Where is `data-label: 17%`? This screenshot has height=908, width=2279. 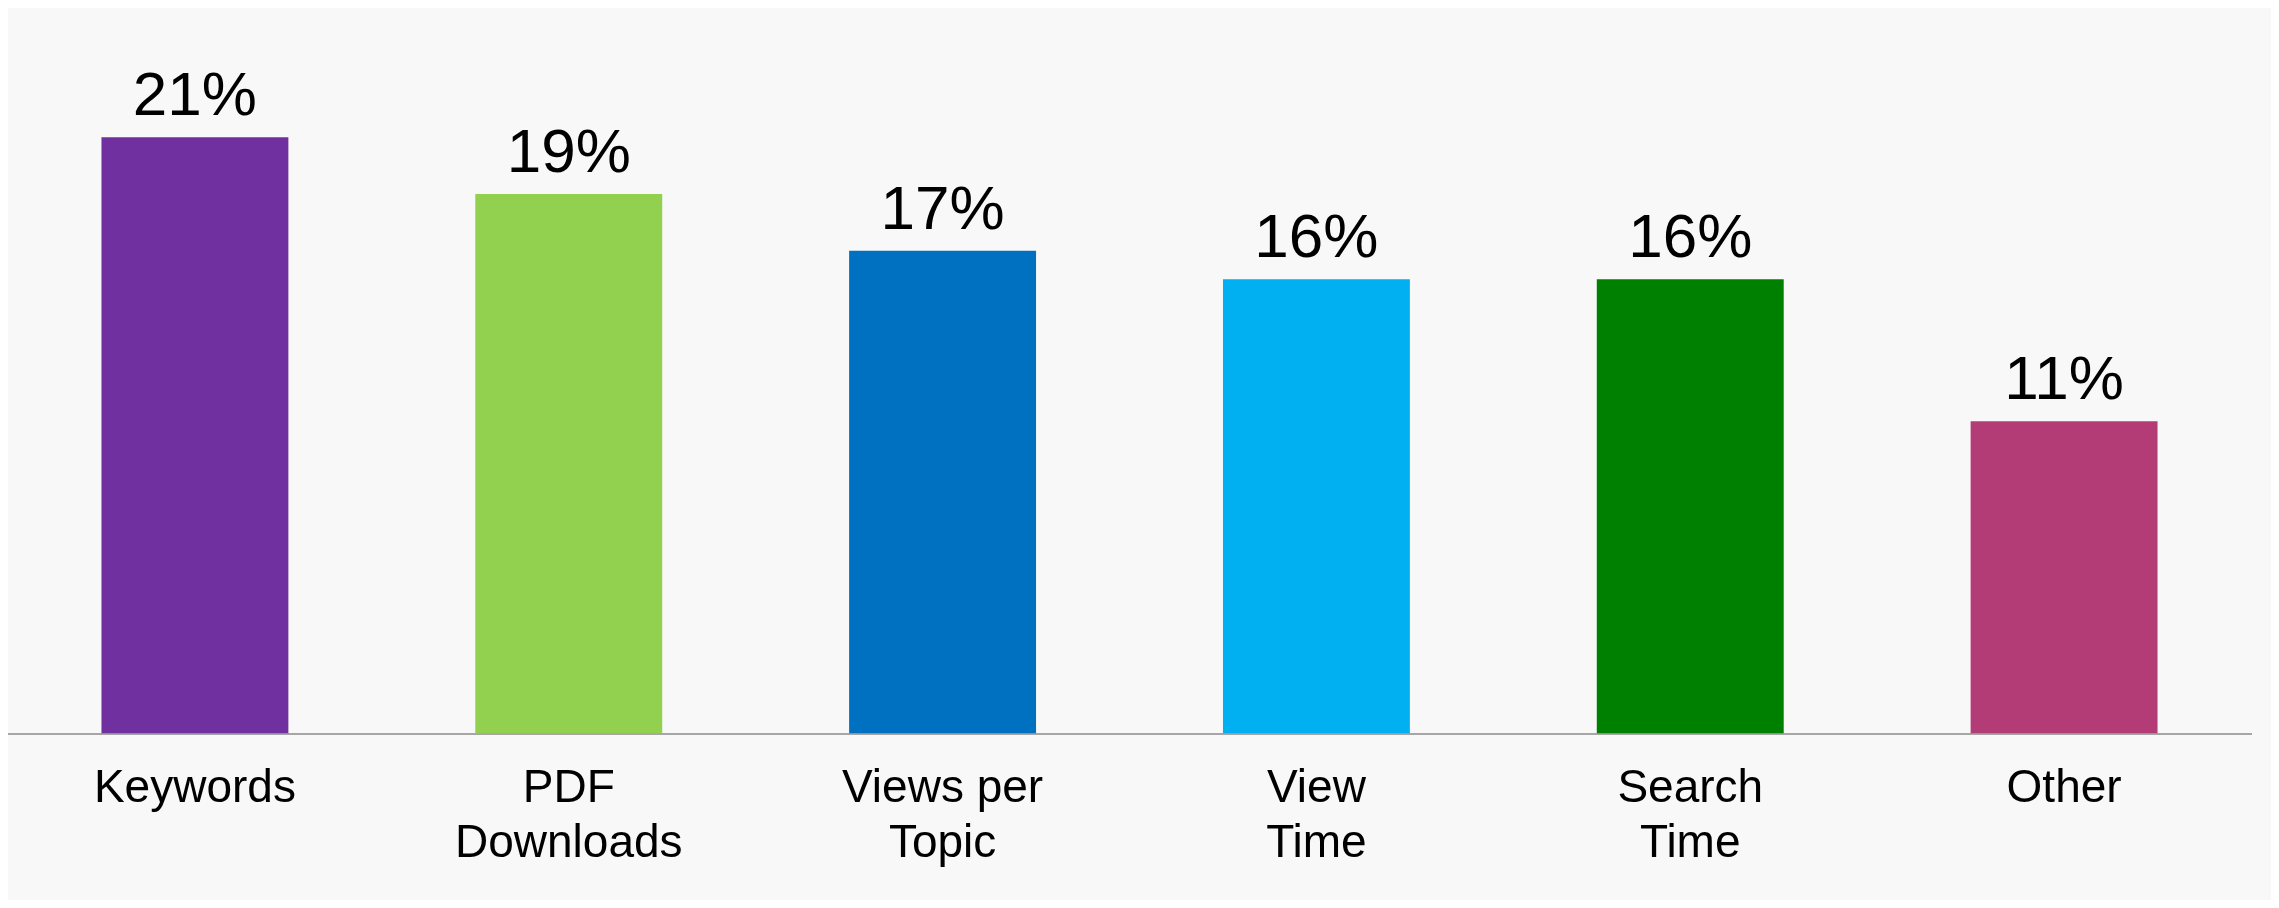
data-label: 17% is located at coordinates (942, 207).